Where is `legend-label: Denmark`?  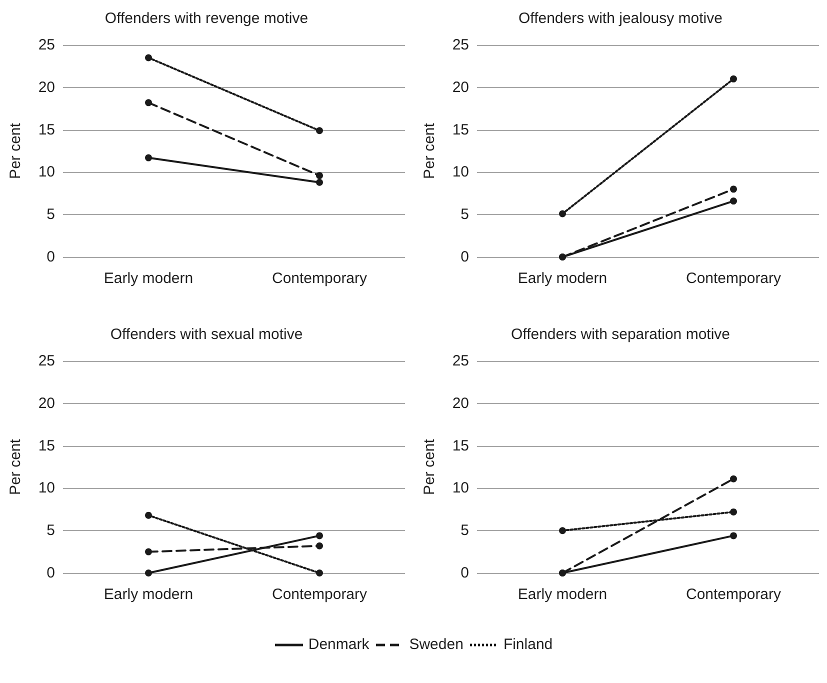
legend-label: Denmark is located at coordinates (339, 644).